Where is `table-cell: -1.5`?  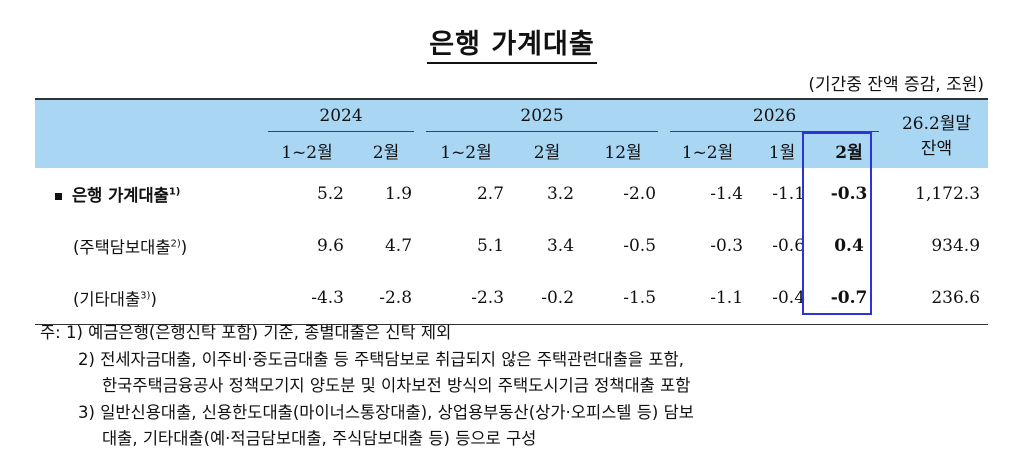 table-cell: -1.5 is located at coordinates (640, 297).